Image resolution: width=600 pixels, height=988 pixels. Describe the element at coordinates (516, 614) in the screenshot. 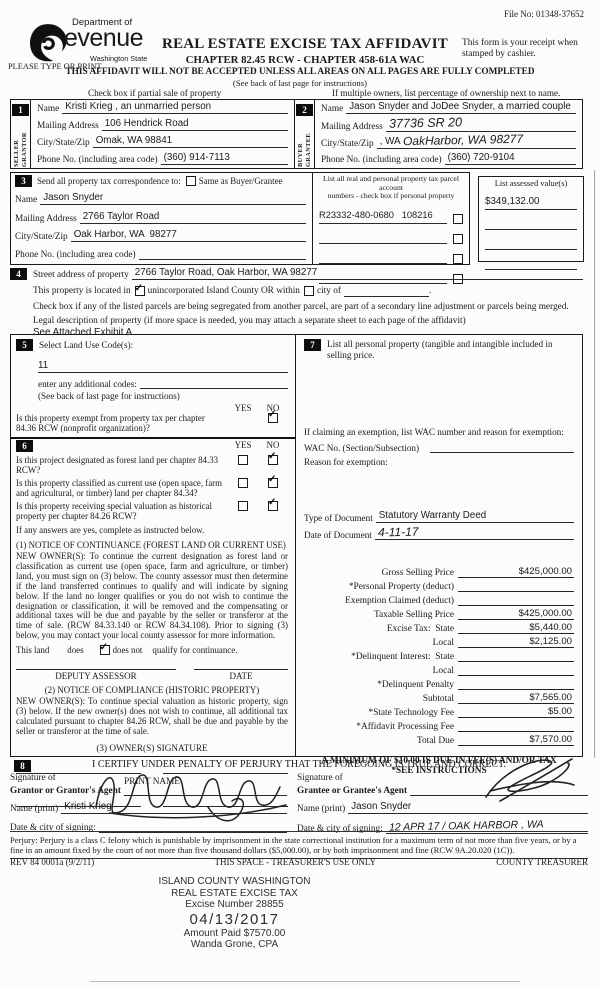

I see `taxable-selling-price-field: $425,000.00` at that location.